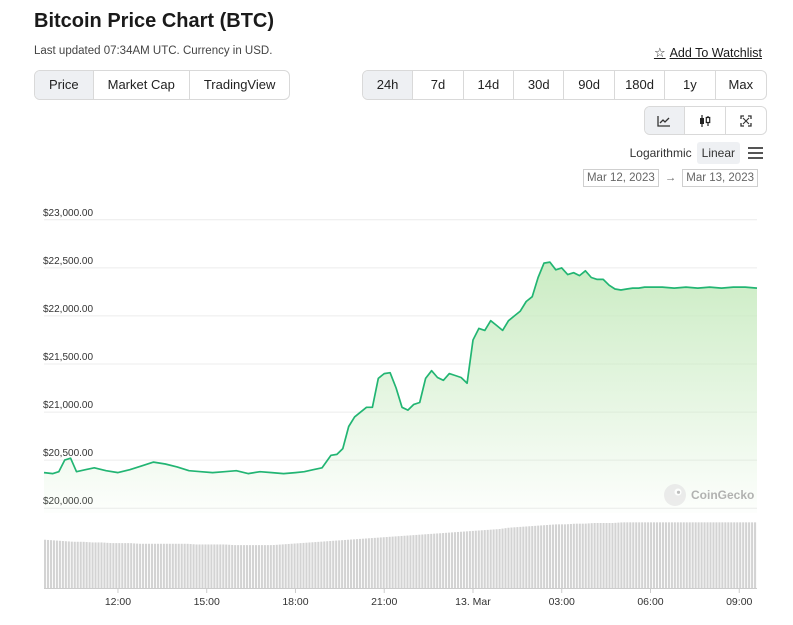  I want to click on range-7d: 7d, so click(438, 85).